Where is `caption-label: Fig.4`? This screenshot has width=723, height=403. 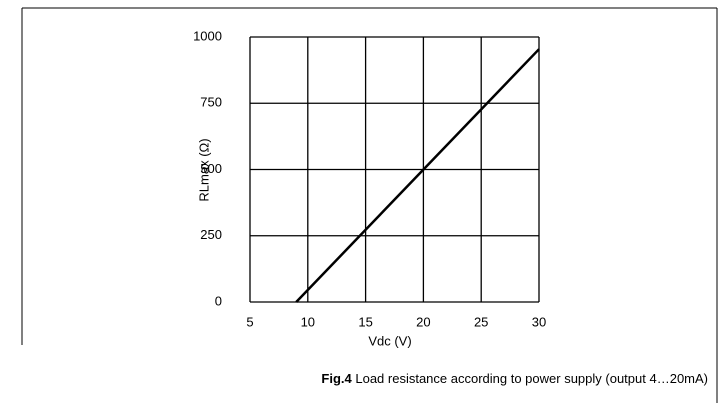 caption-label: Fig.4 is located at coordinates (336, 378).